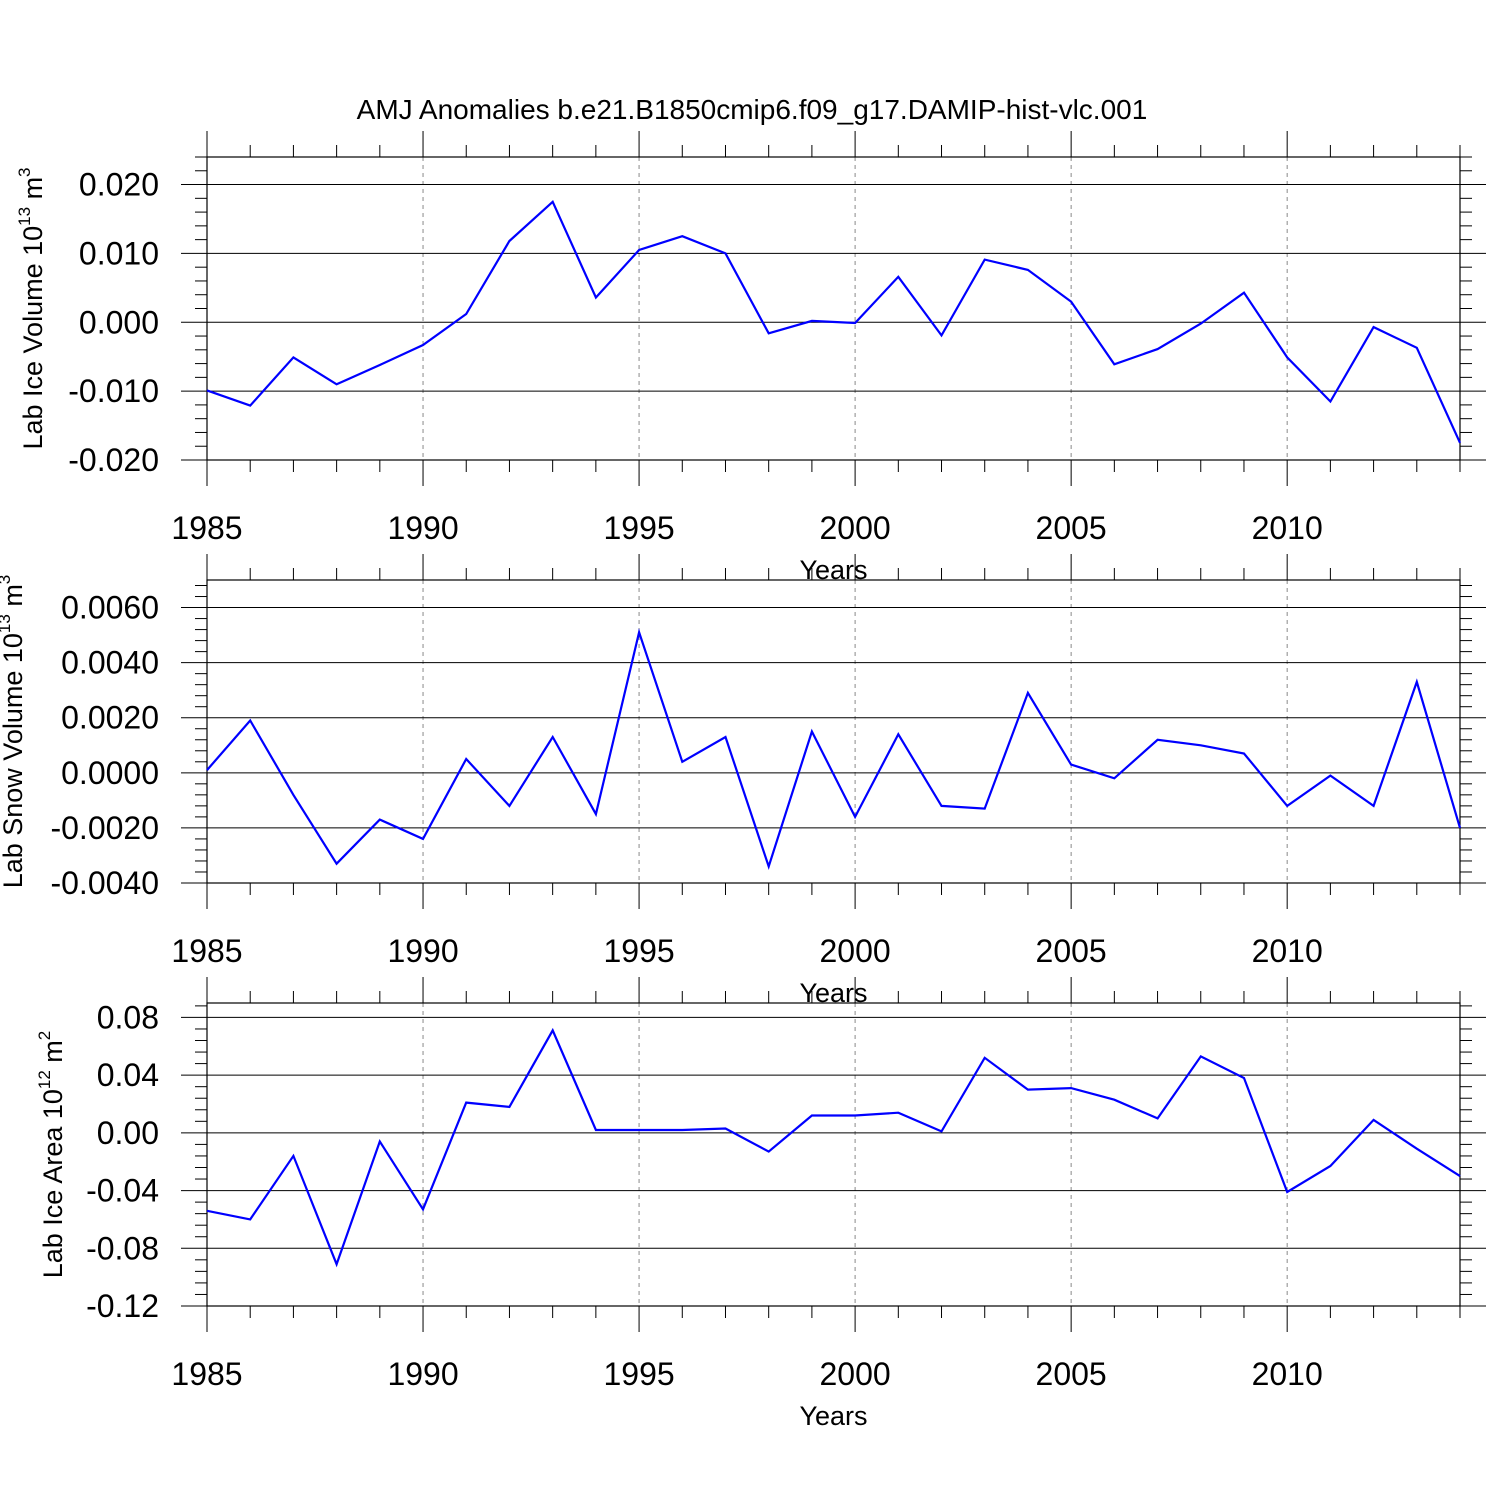  What do you see at coordinates (104, 828) in the screenshot?
I see `y-tick-label: -0.0020` at bounding box center [104, 828].